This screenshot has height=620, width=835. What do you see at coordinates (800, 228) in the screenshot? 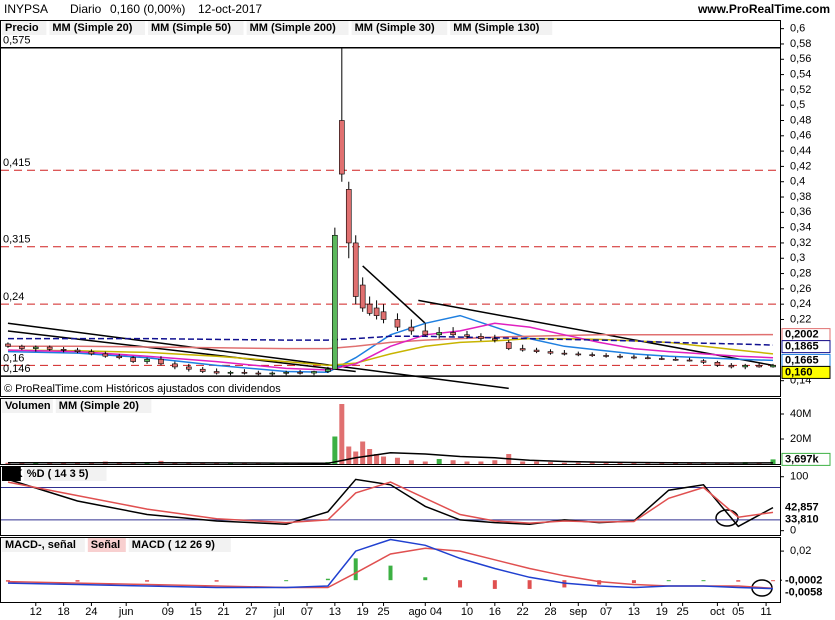
I see `y-tick-label: 0,34` at bounding box center [800, 228].